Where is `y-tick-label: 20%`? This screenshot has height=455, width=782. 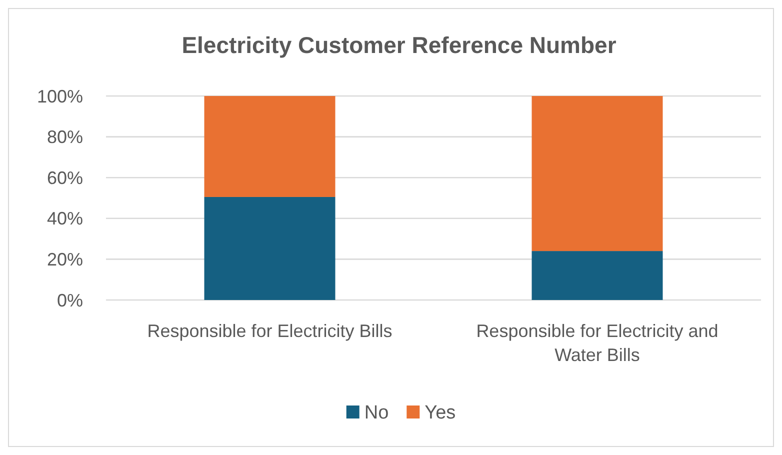 y-tick-label: 20% is located at coordinates (64, 260).